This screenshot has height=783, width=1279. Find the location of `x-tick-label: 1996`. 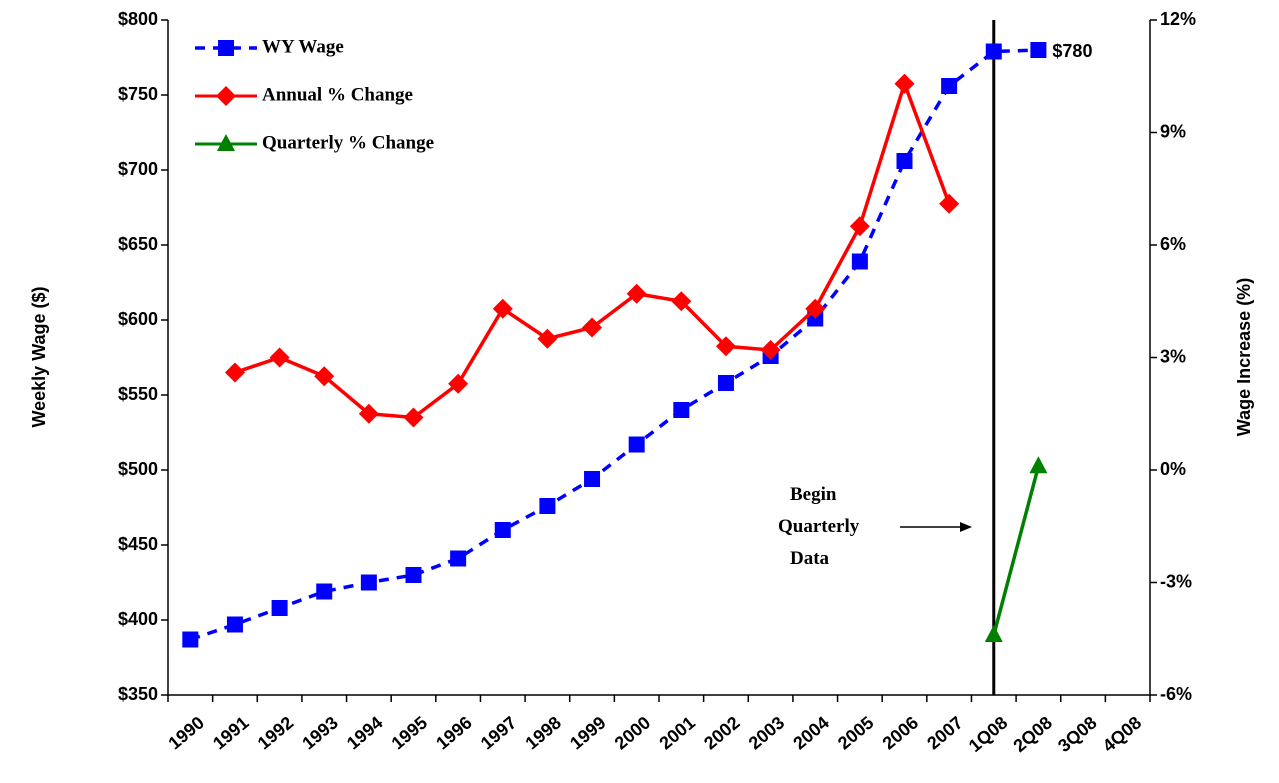

x-tick-label: 1996 is located at coordinates (454, 732).